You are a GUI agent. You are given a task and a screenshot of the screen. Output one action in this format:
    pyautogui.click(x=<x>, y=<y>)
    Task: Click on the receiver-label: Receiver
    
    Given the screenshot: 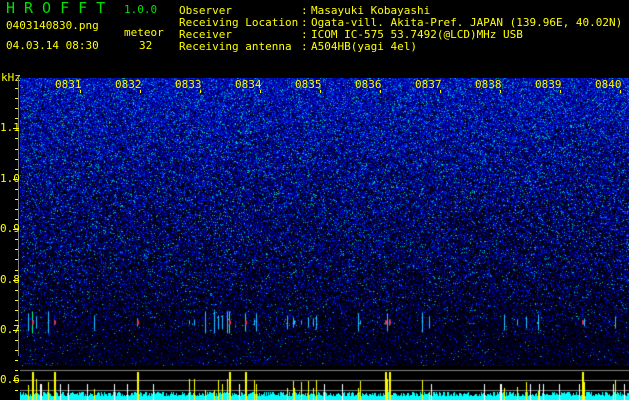 What is the action you would take?
    pyautogui.click(x=205, y=34)
    